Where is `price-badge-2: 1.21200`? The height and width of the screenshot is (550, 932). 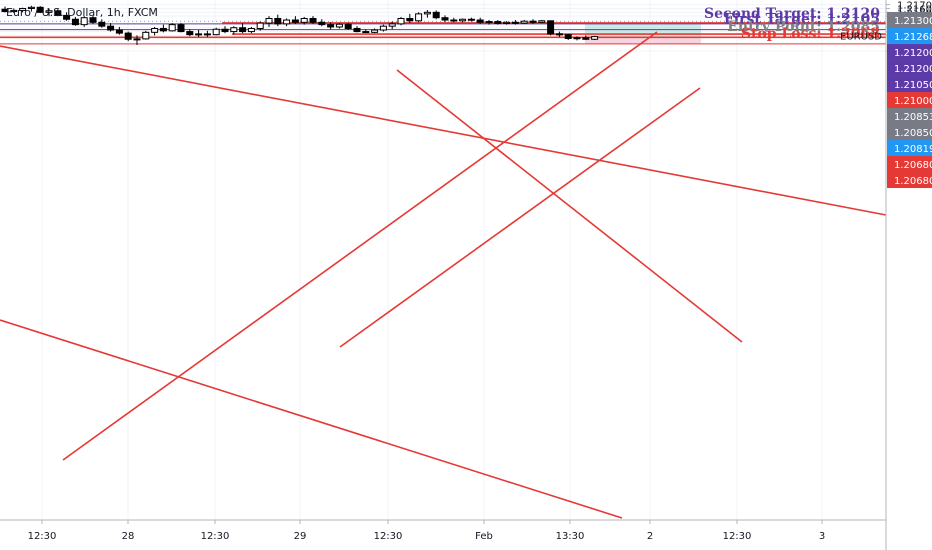 price-badge-2: 1.21200 is located at coordinates (909, 52).